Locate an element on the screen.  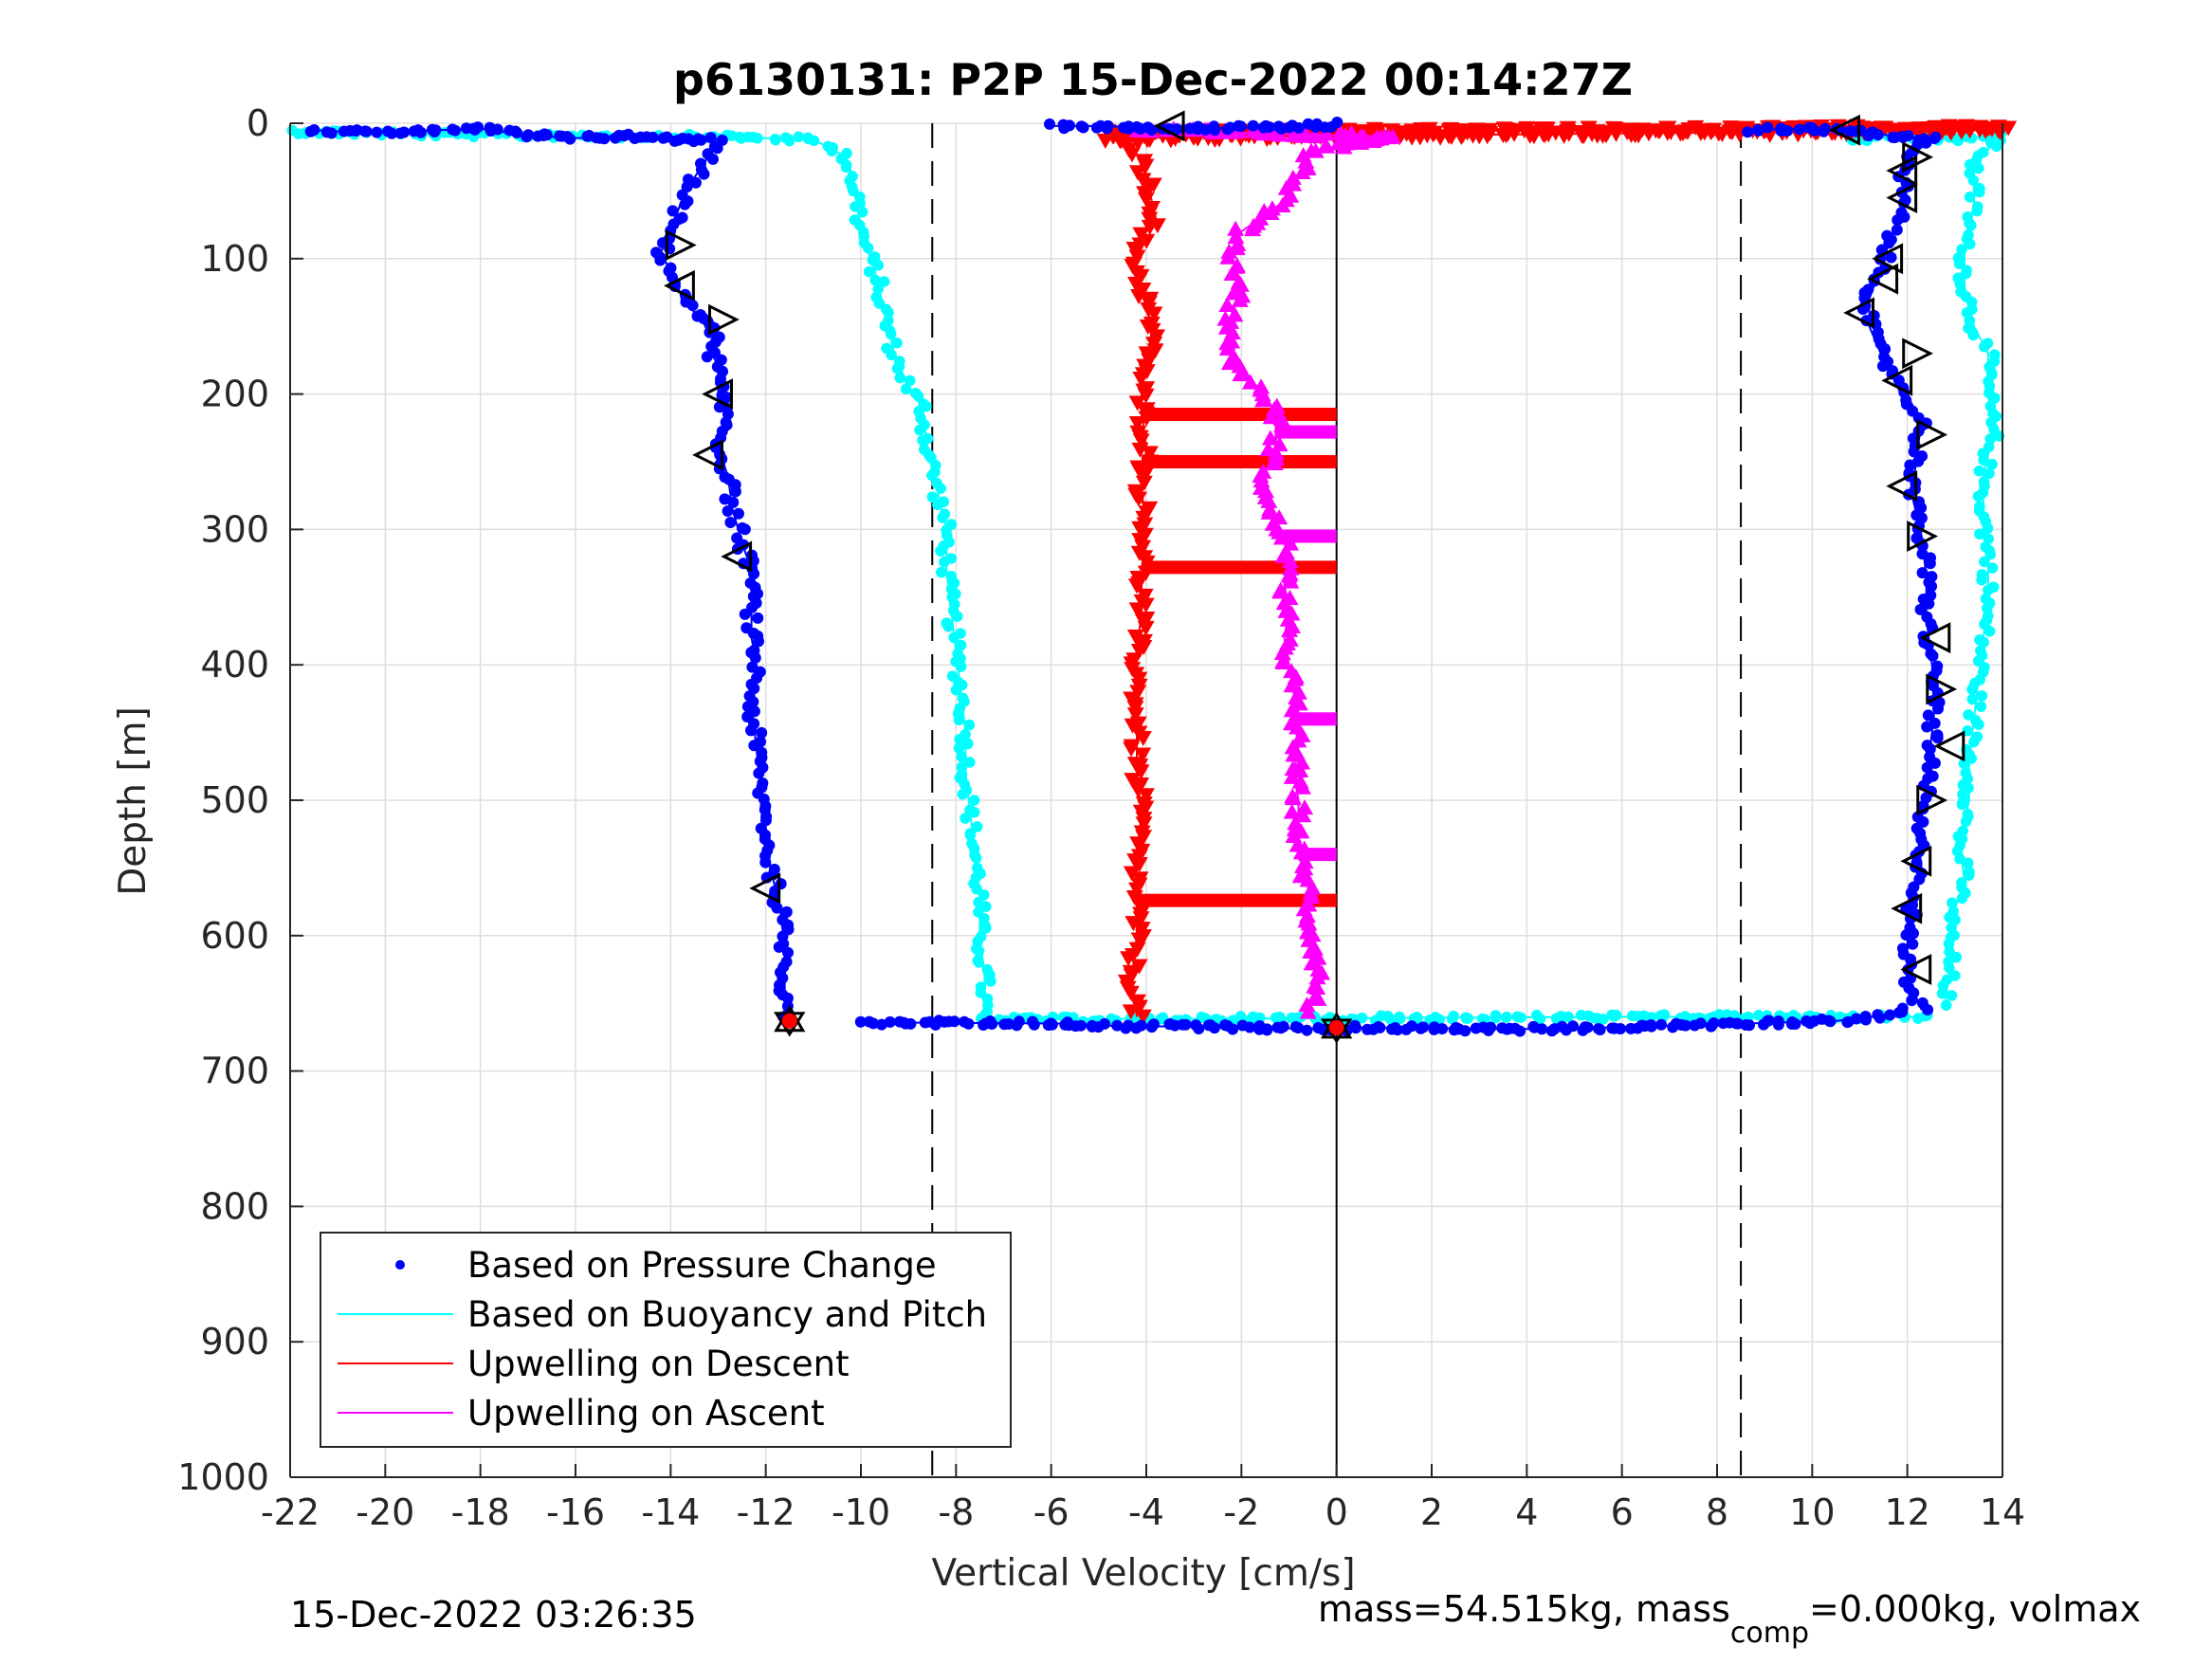
mass-text-b: =0.000kg, volmax is located at coordinates (1975, 1609).